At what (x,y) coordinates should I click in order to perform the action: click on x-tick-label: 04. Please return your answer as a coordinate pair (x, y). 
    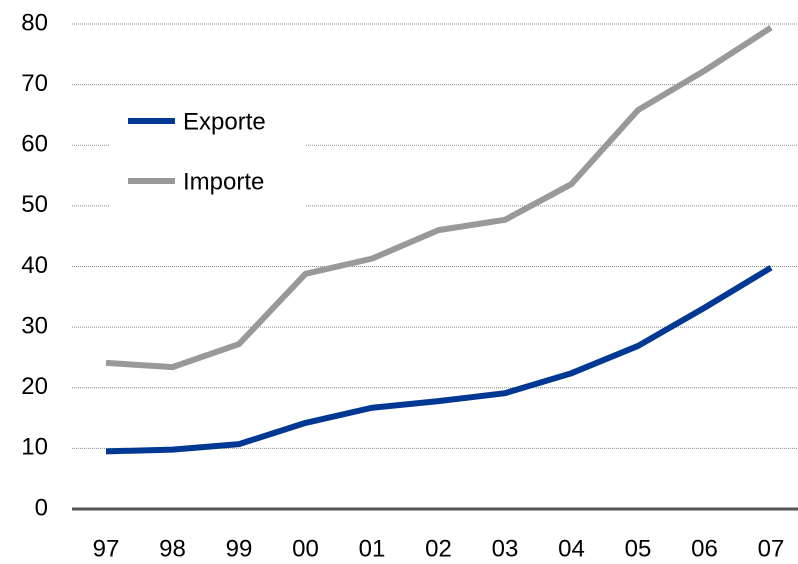
    Looking at the image, I should click on (571, 548).